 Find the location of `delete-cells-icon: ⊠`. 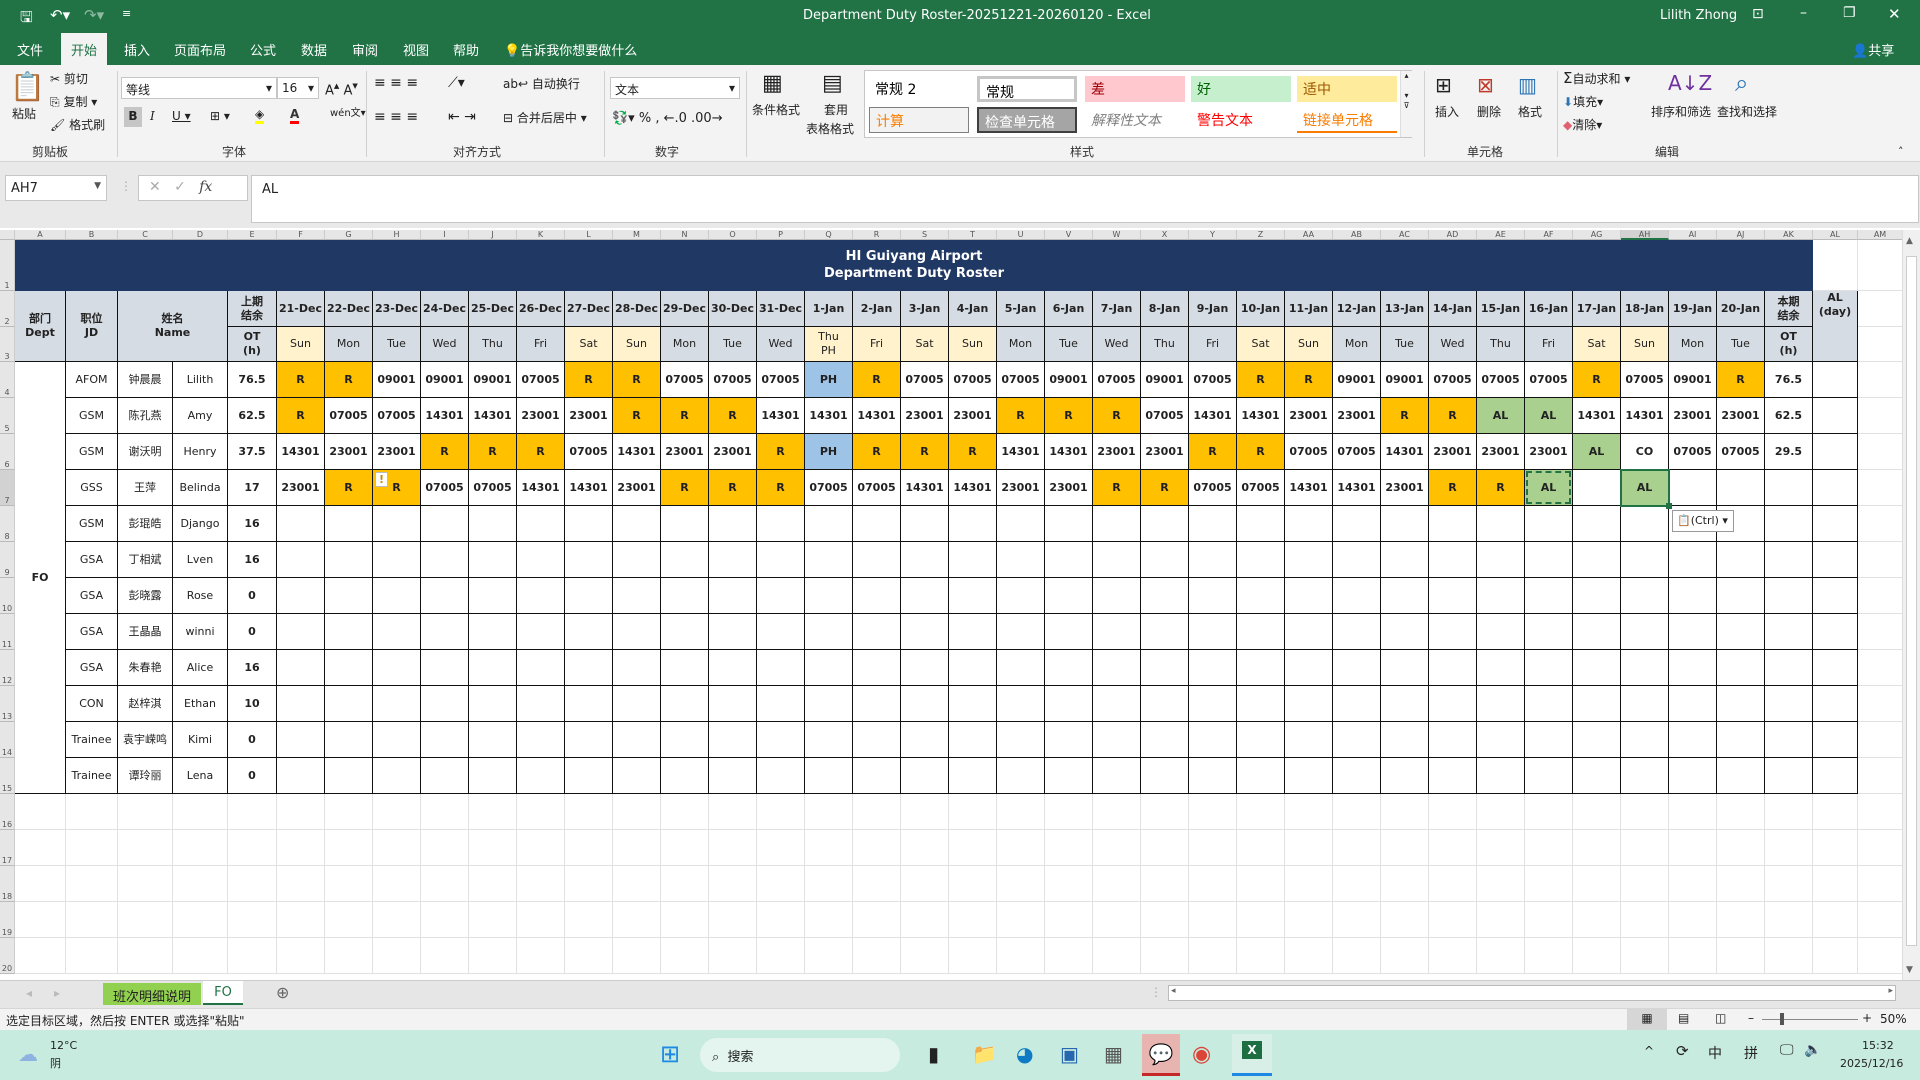

delete-cells-icon: ⊠ is located at coordinates (1485, 85).